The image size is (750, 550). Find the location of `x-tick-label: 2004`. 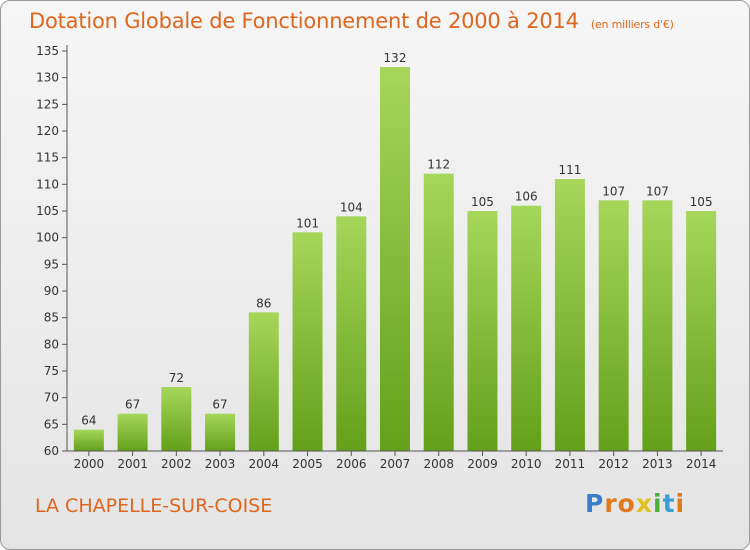

x-tick-label: 2004 is located at coordinates (264, 464).